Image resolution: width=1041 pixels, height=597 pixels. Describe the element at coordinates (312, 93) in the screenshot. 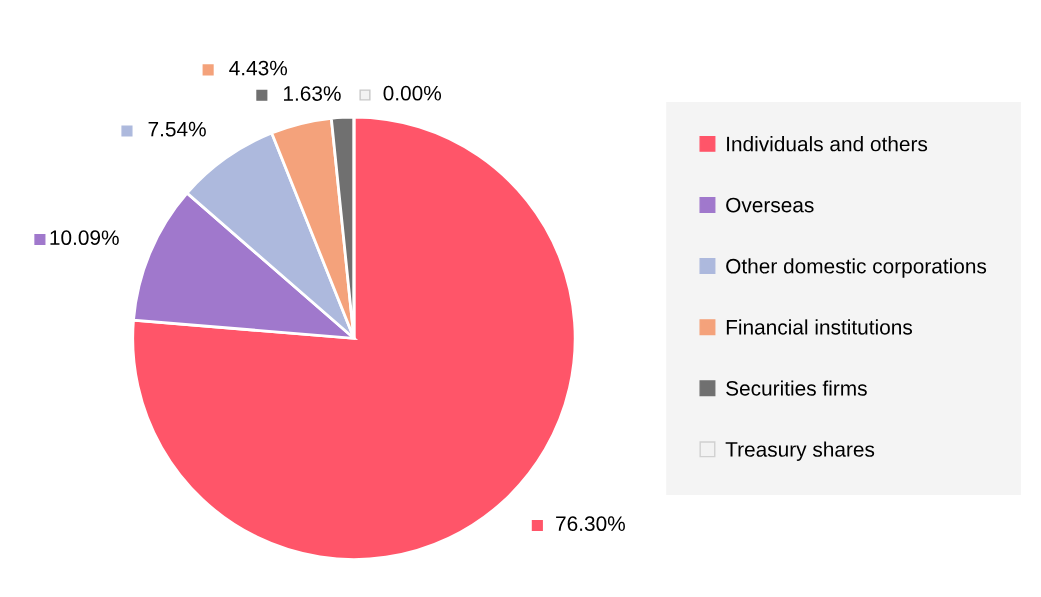

I see `data-label: 1.63%` at that location.